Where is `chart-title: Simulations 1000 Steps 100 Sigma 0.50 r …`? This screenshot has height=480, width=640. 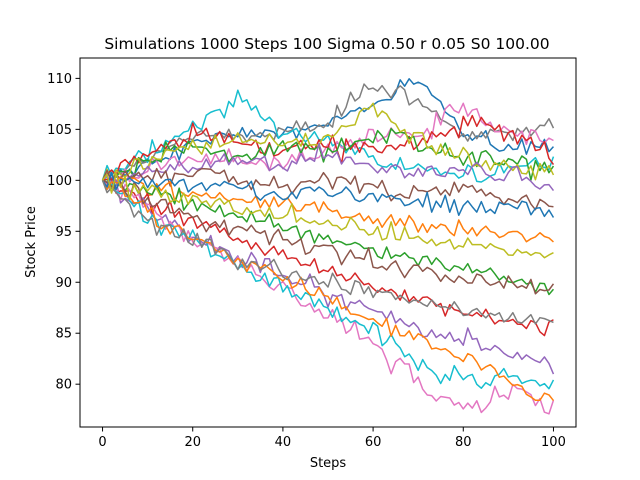 chart-title: Simulations 1000 Steps 100 Sigma 0.50 r … is located at coordinates (326, 44).